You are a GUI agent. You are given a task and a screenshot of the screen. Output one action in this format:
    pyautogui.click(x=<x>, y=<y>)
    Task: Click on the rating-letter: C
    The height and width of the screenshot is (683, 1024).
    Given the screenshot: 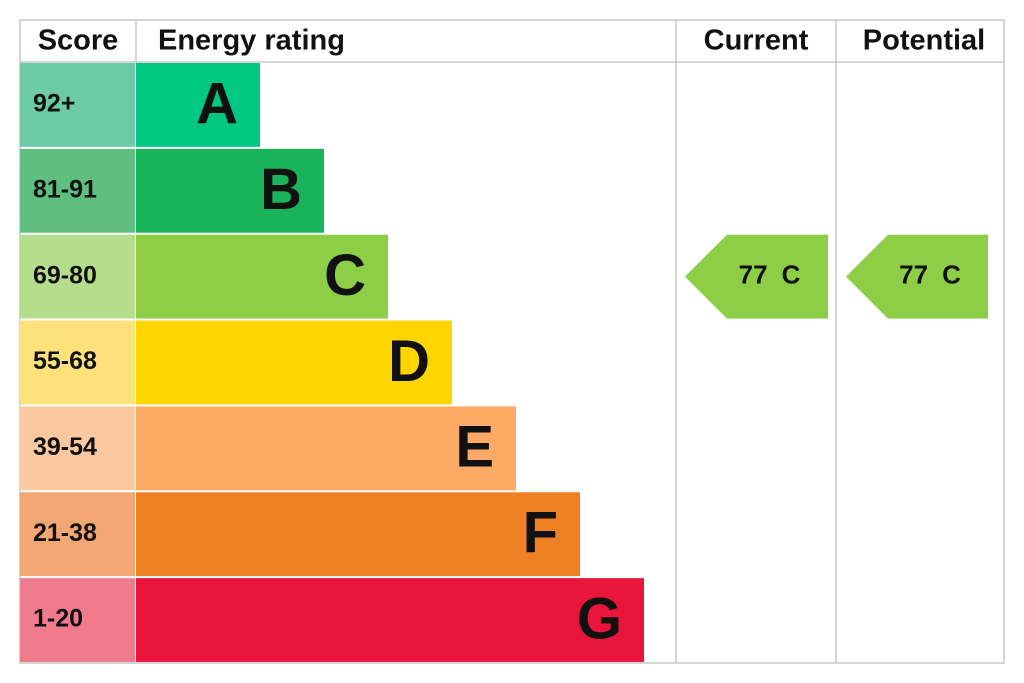 What is the action you would take?
    pyautogui.click(x=345, y=275)
    